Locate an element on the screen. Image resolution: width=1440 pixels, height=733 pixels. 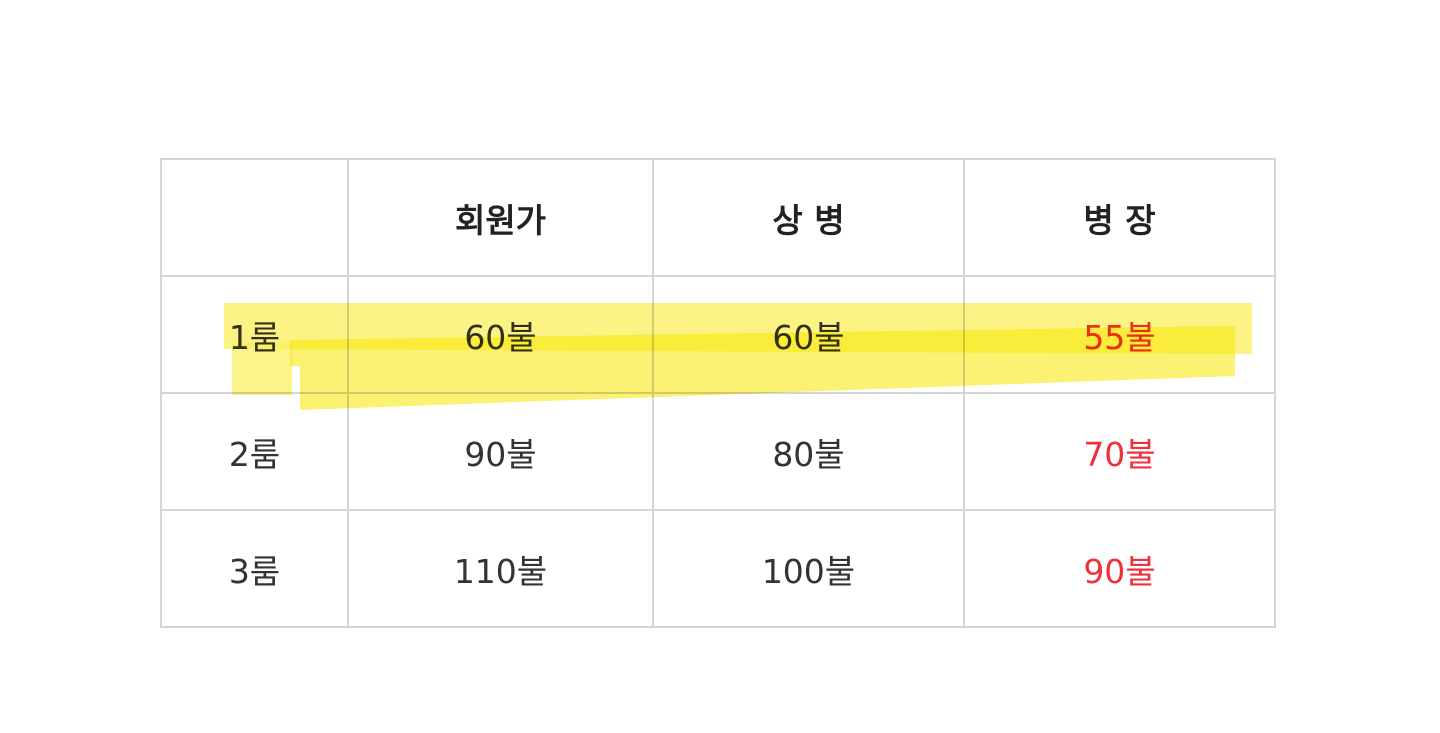
header-sangbyeong: 상 병 is located at coordinates (808, 217).